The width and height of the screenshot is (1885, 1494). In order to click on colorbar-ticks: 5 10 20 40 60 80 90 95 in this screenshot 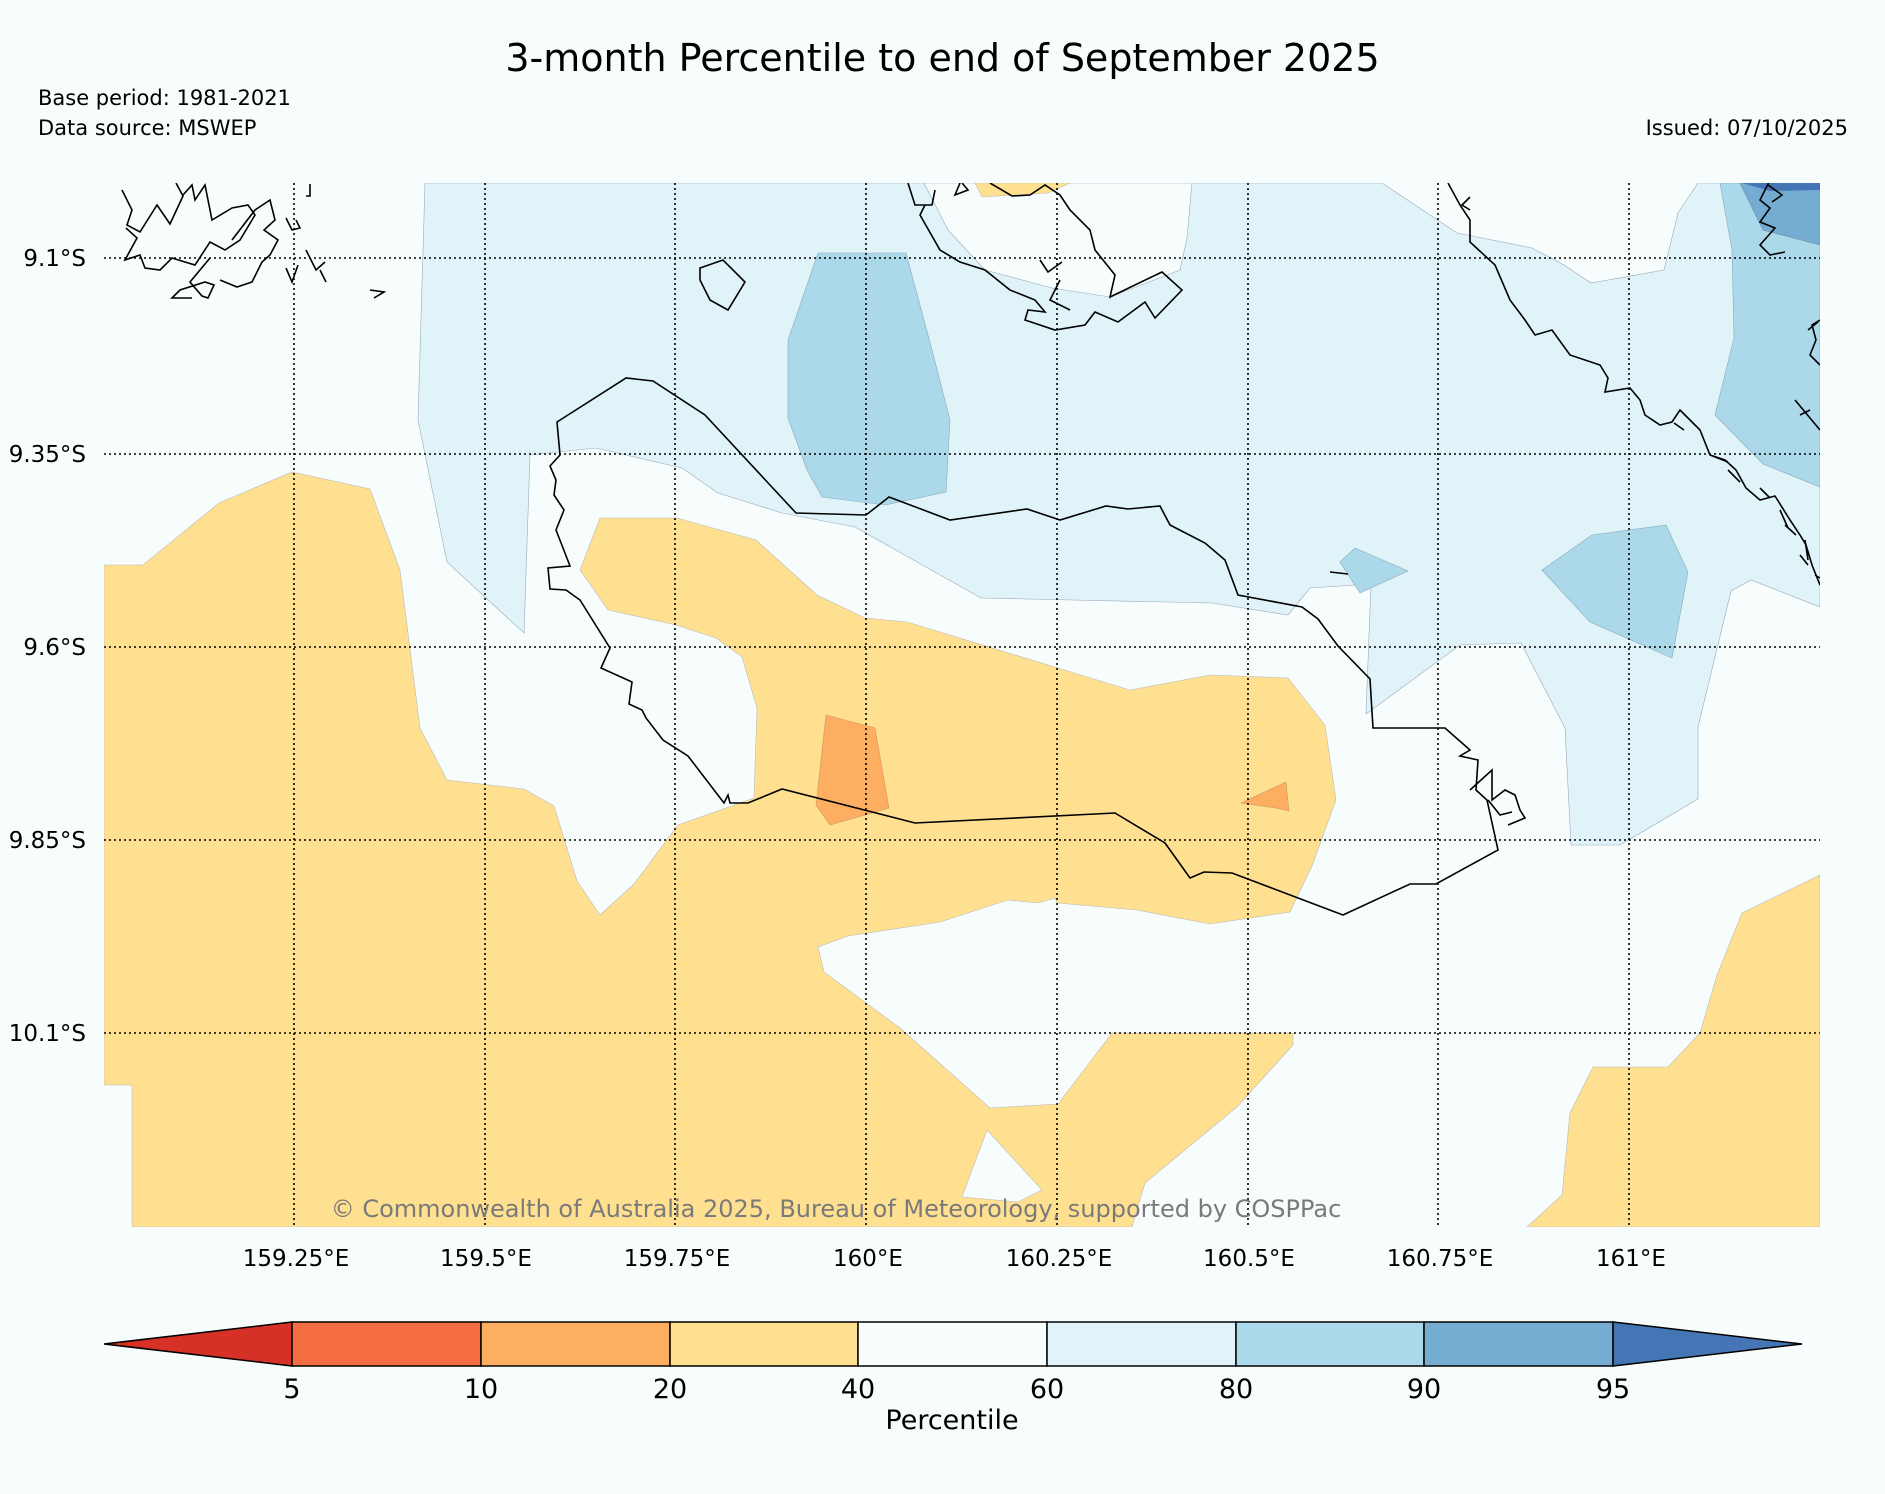, I will do `click(956, 1389)`.